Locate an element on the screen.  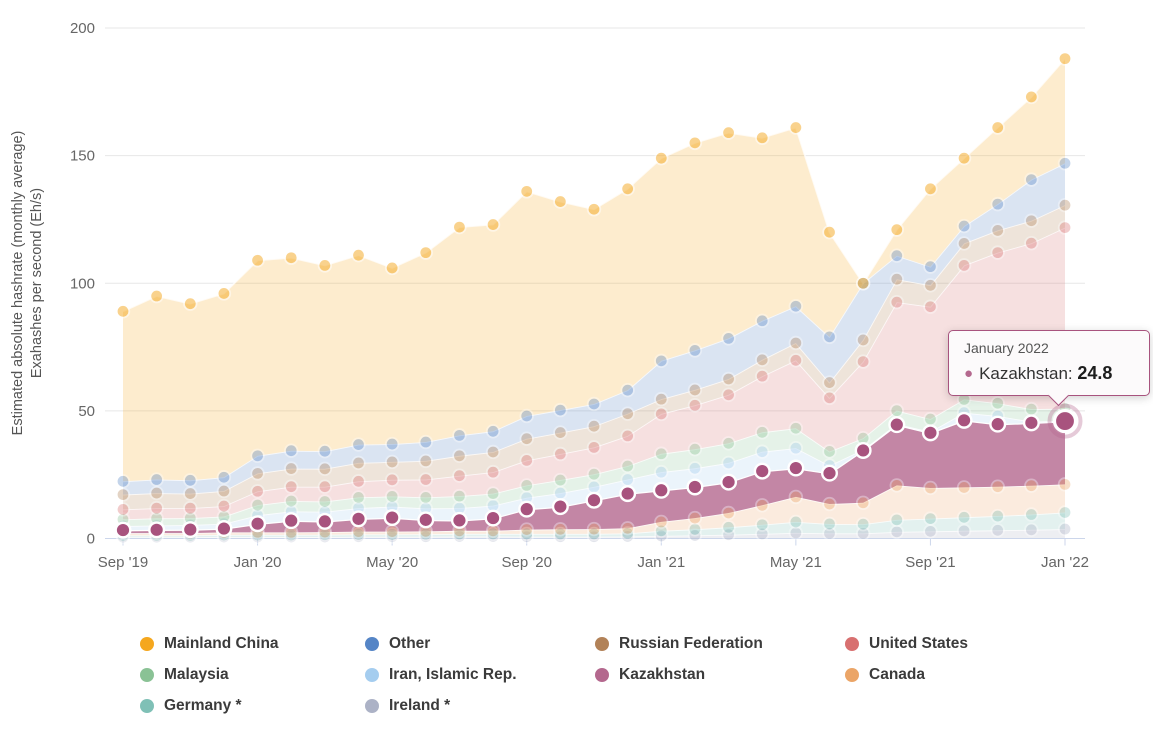
legend-item-ireland: Ireland * is located at coordinates (480, 706).